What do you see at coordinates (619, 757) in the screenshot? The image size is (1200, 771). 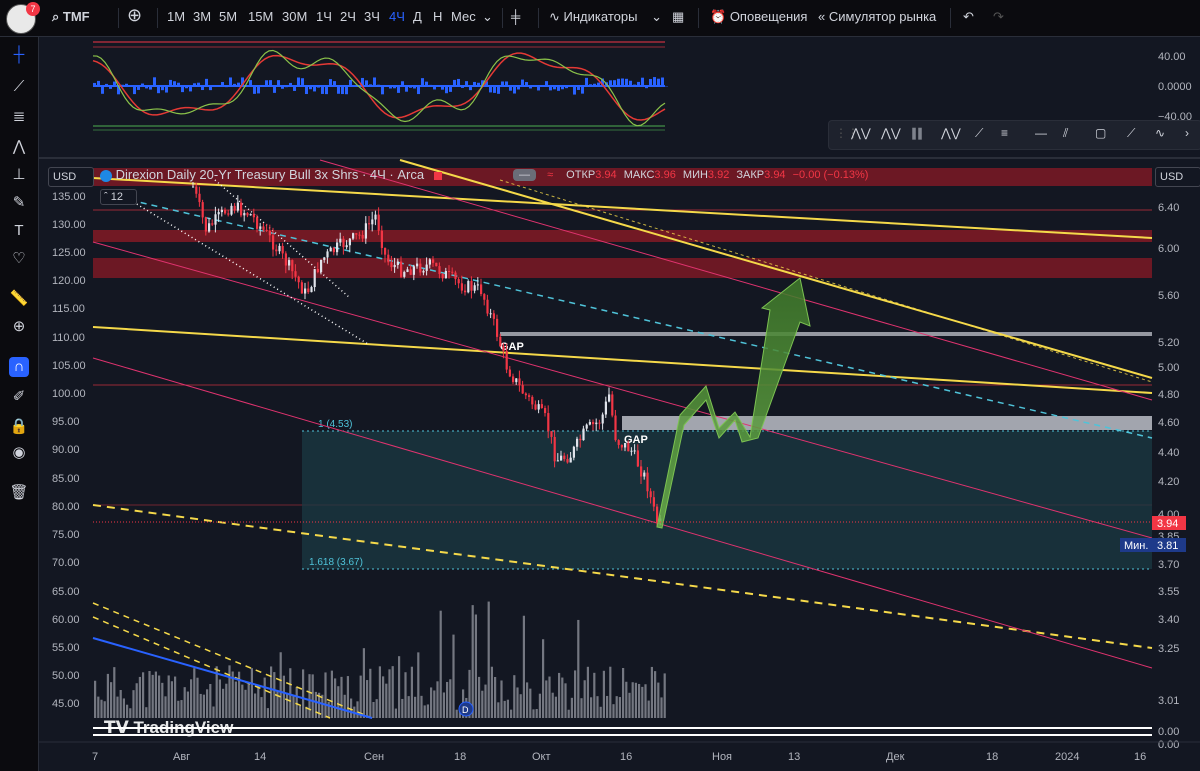 I see `time-axis: 7 Авг 14 Сен 18 Окт 16 Ноя 13 Дек 18 2024 16` at bounding box center [619, 757].